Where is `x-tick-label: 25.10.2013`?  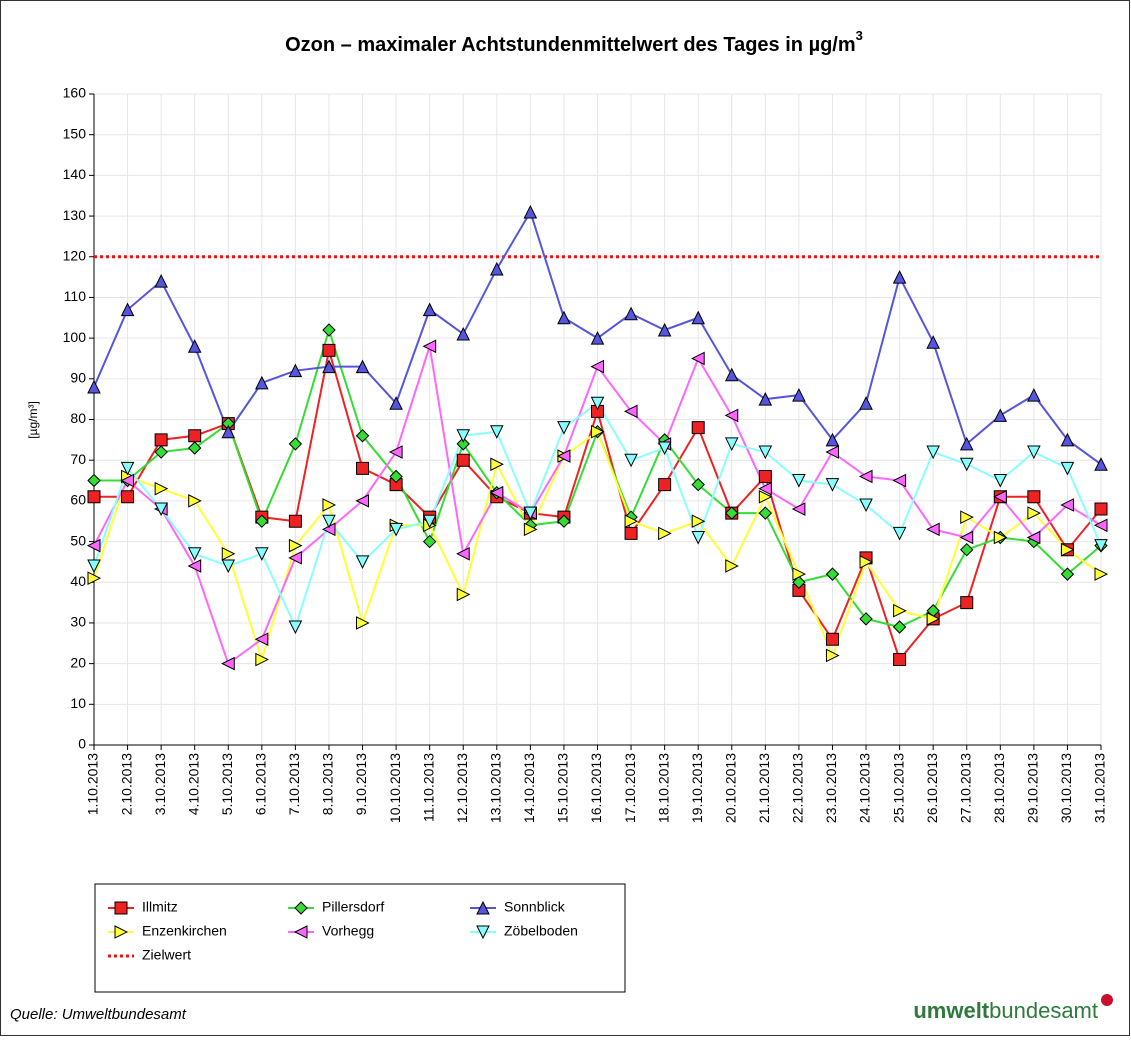
x-tick-label: 25.10.2013 is located at coordinates (898, 788).